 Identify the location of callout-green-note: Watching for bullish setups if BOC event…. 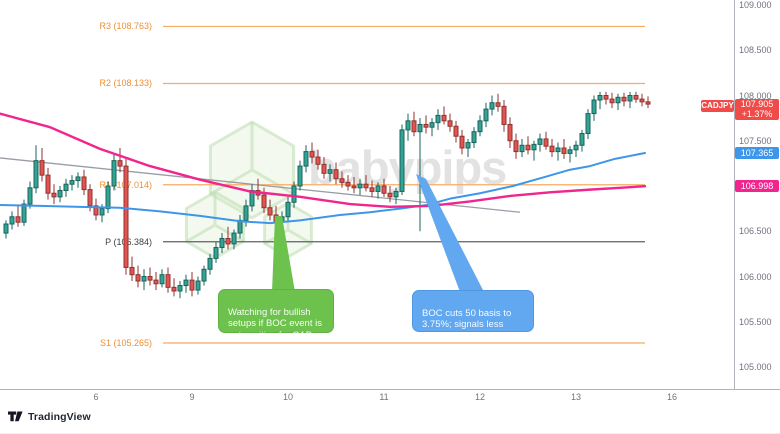
(276, 315).